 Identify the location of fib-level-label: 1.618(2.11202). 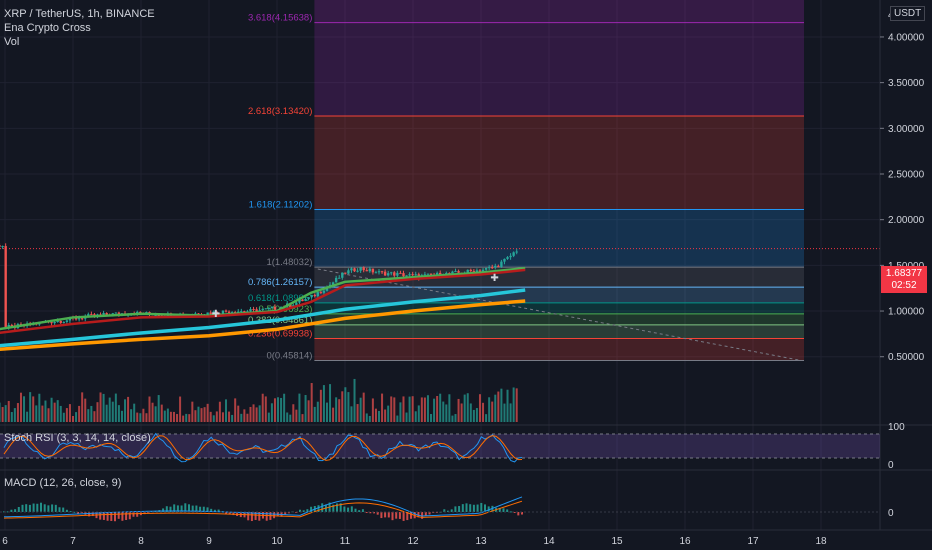
(281, 204).